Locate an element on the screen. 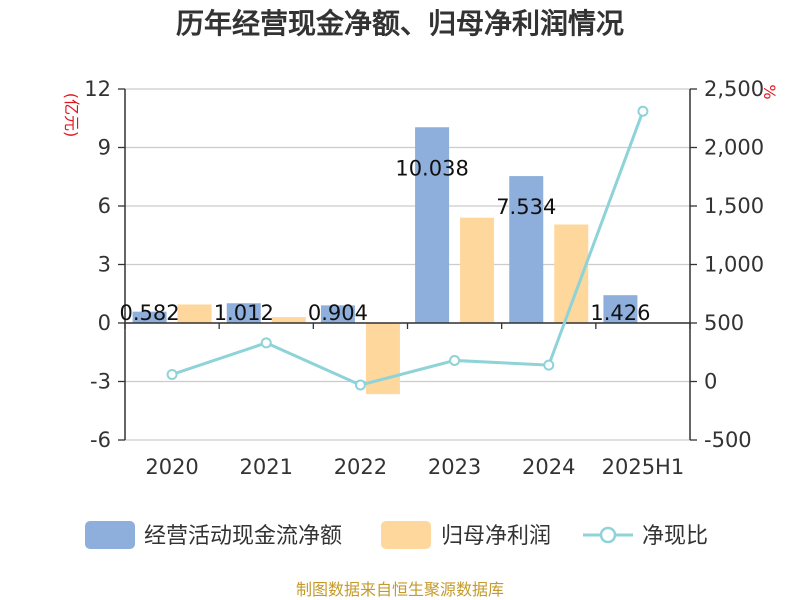  legend-item-operating-cash: 经营活动现金流净额 is located at coordinates (213, 535).